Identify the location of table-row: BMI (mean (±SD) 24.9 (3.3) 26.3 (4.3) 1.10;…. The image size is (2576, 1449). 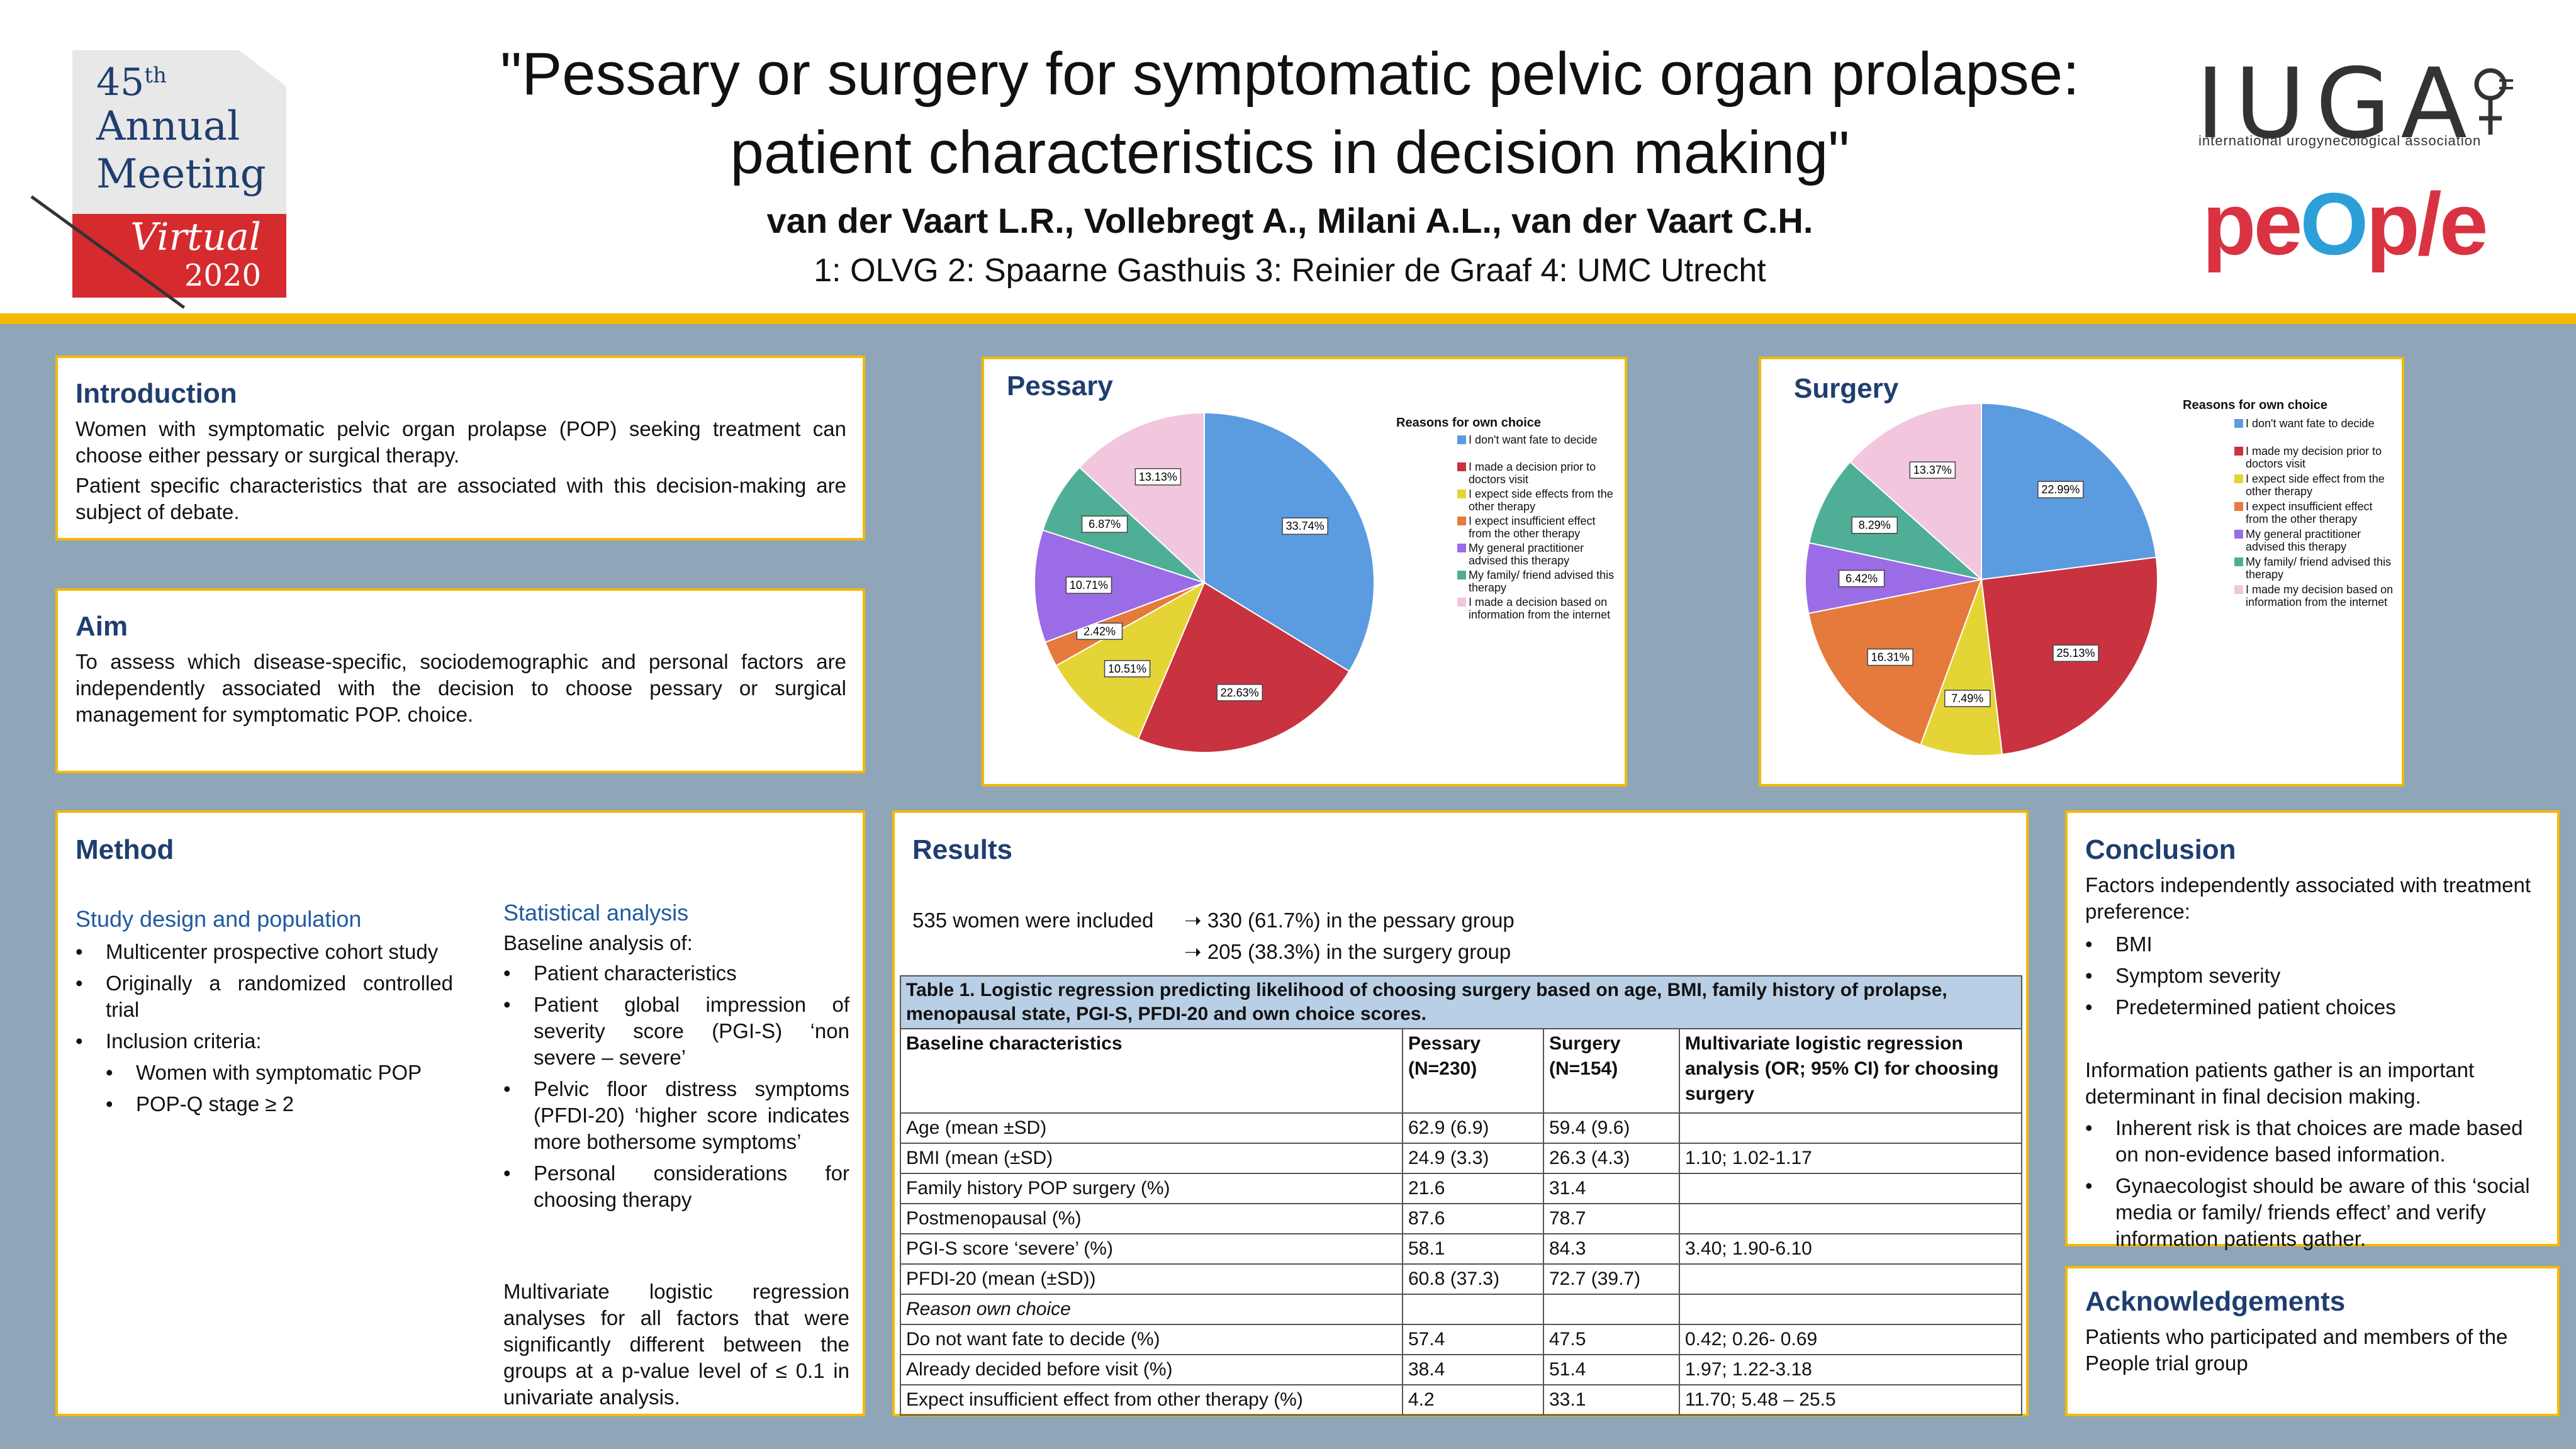
(1461, 1158).